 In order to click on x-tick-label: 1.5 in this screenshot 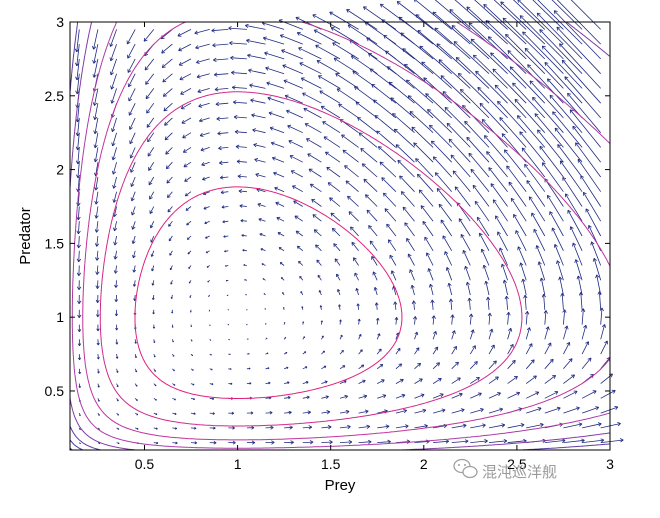, I will do `click(331, 464)`.